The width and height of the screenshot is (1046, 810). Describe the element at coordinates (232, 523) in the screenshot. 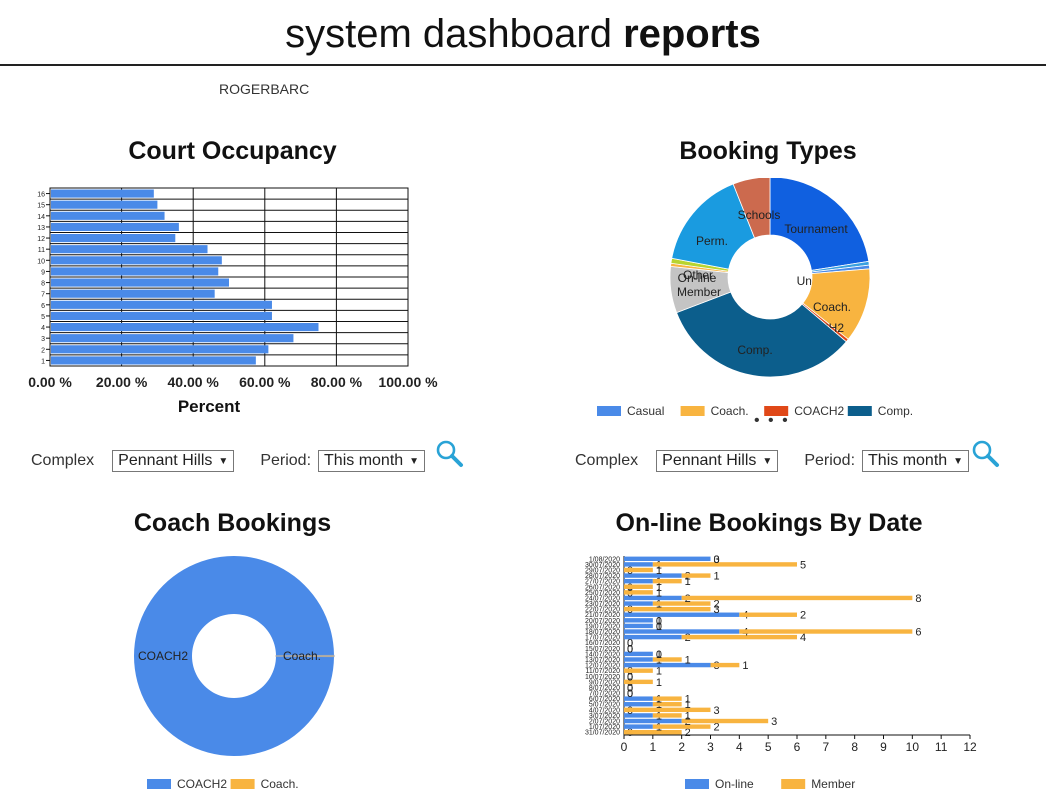

I see `coach-bookings-title: Coach Bookings` at that location.